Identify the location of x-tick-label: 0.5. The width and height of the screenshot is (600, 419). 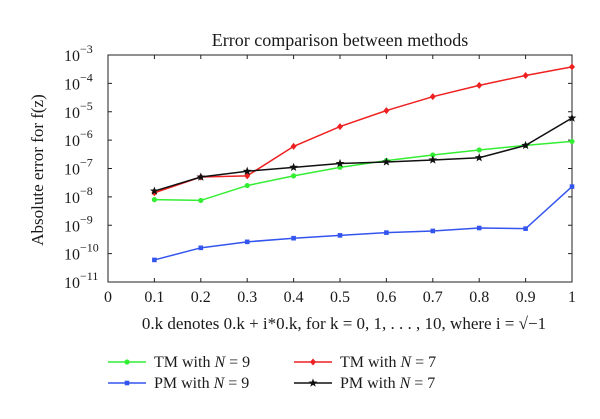
(340, 297).